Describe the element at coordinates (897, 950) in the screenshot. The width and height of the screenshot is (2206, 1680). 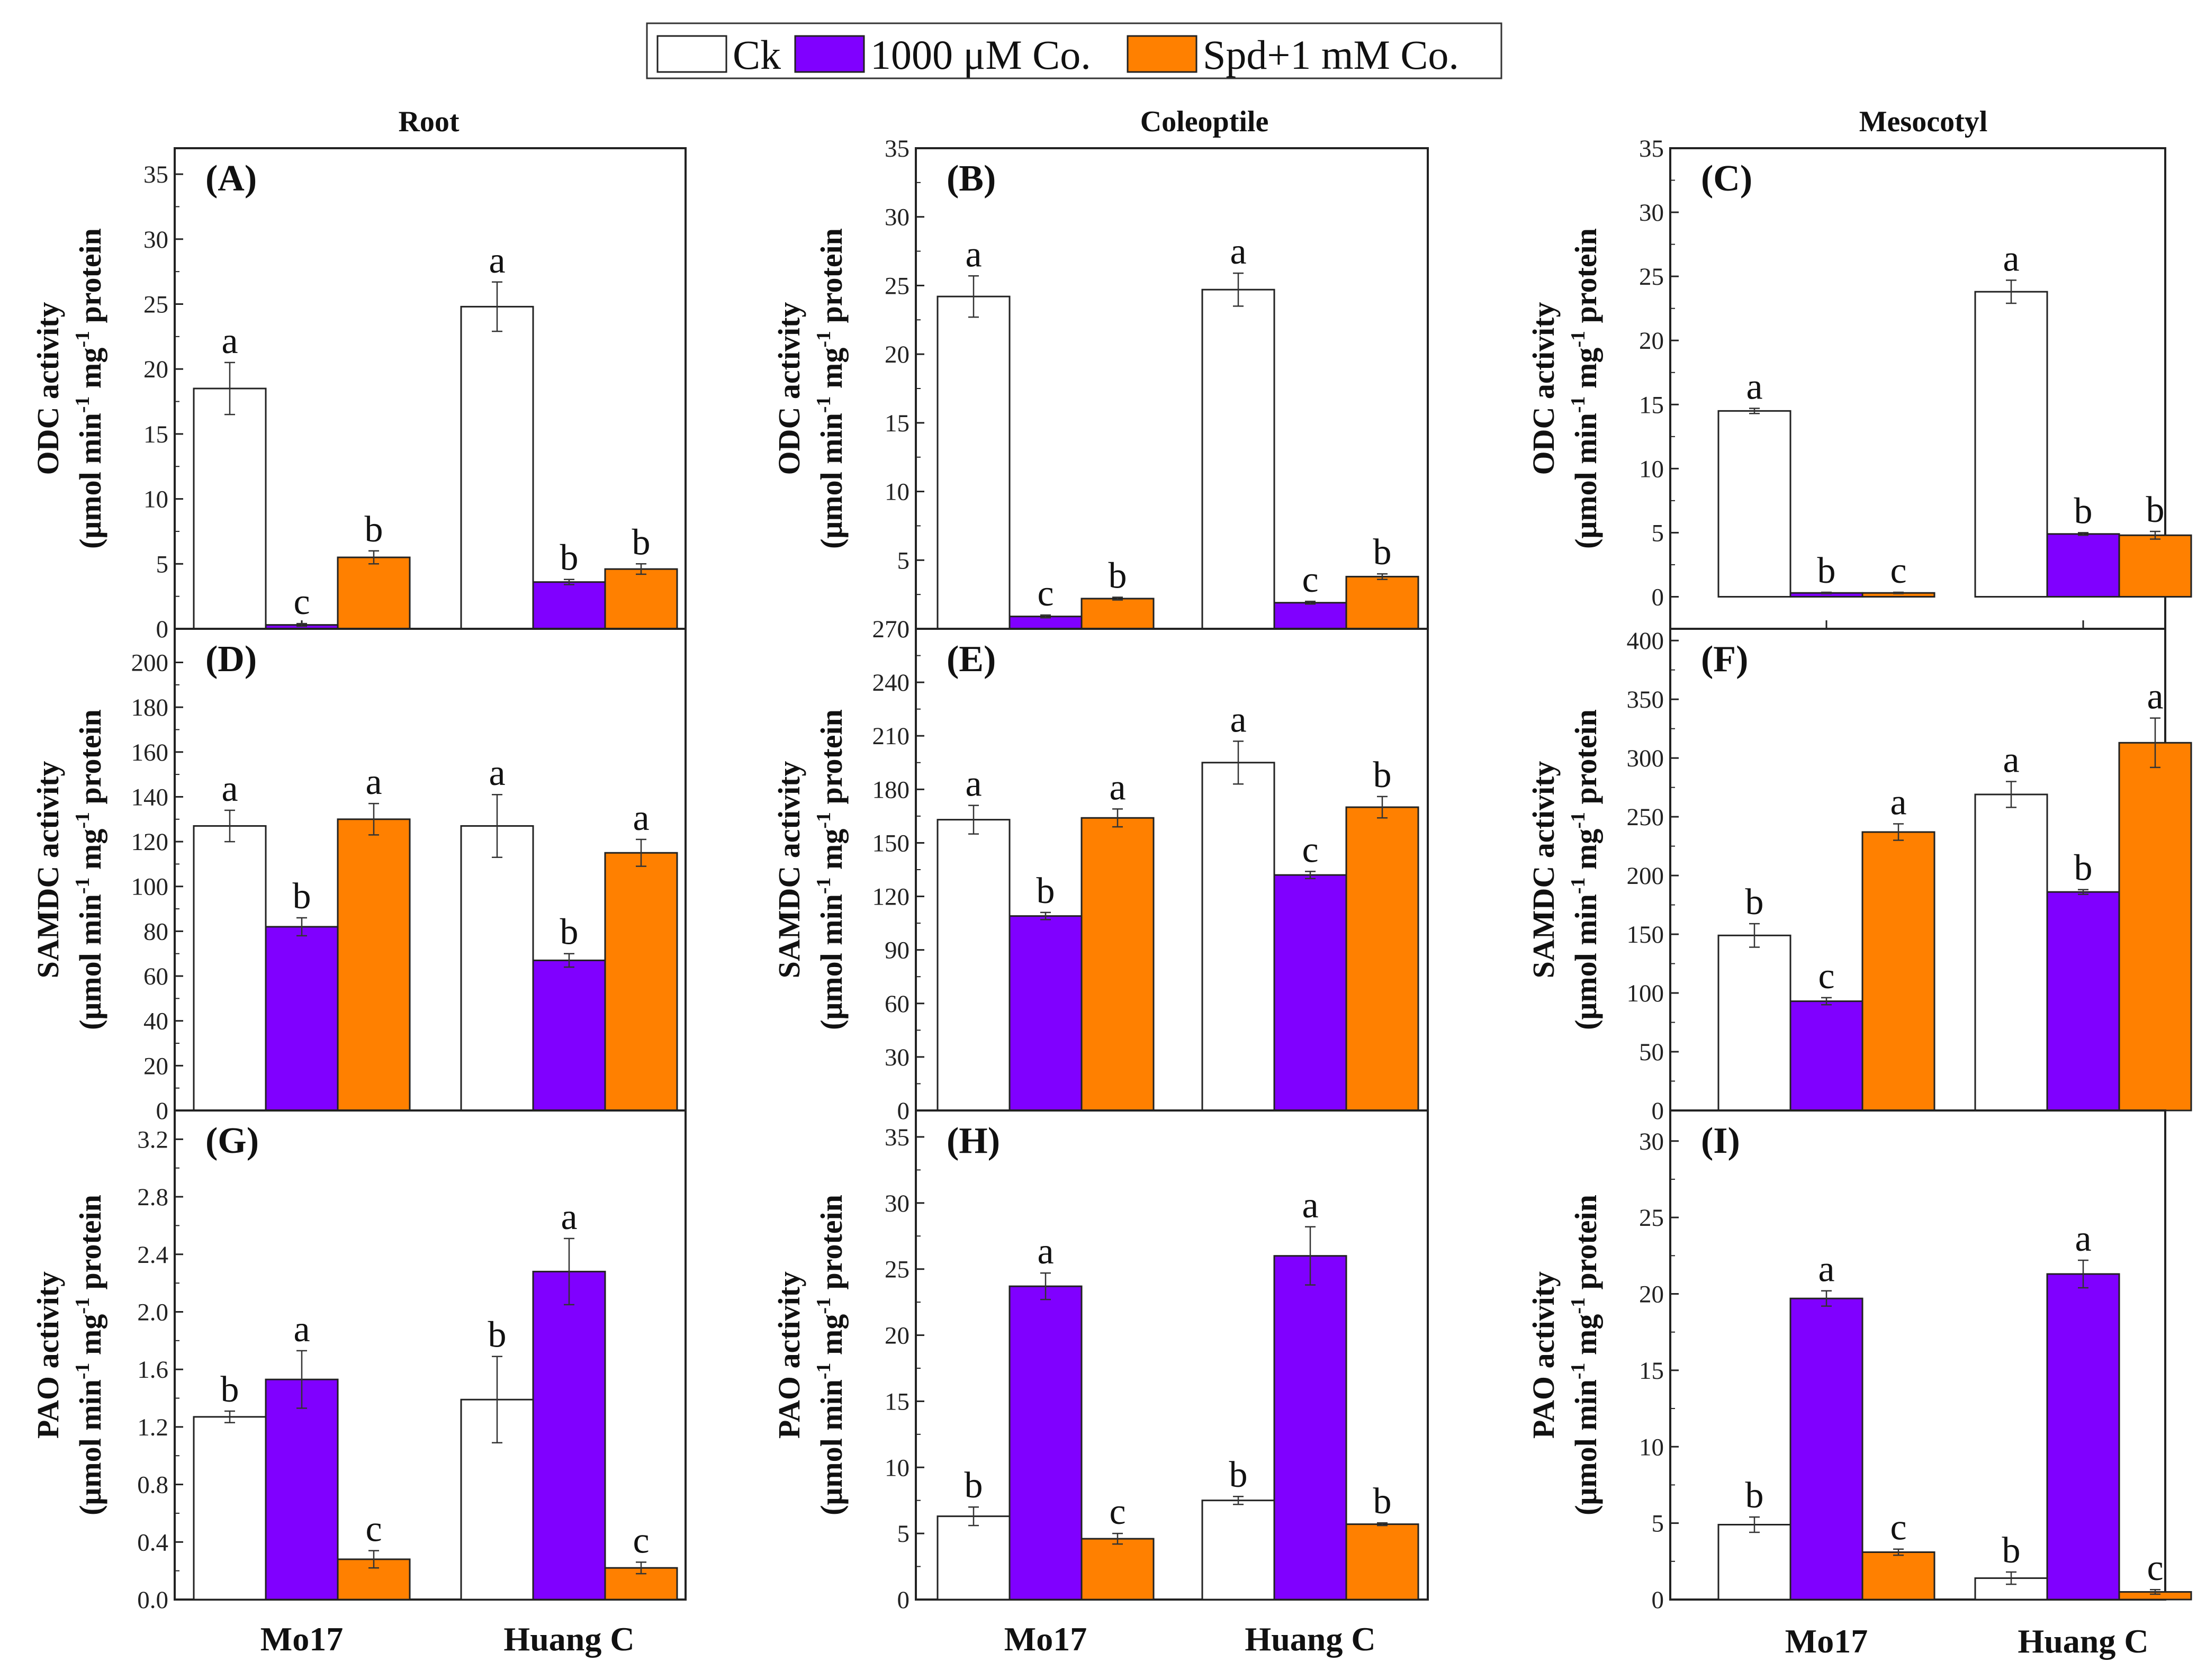
I see `y-tick-label: 90` at that location.